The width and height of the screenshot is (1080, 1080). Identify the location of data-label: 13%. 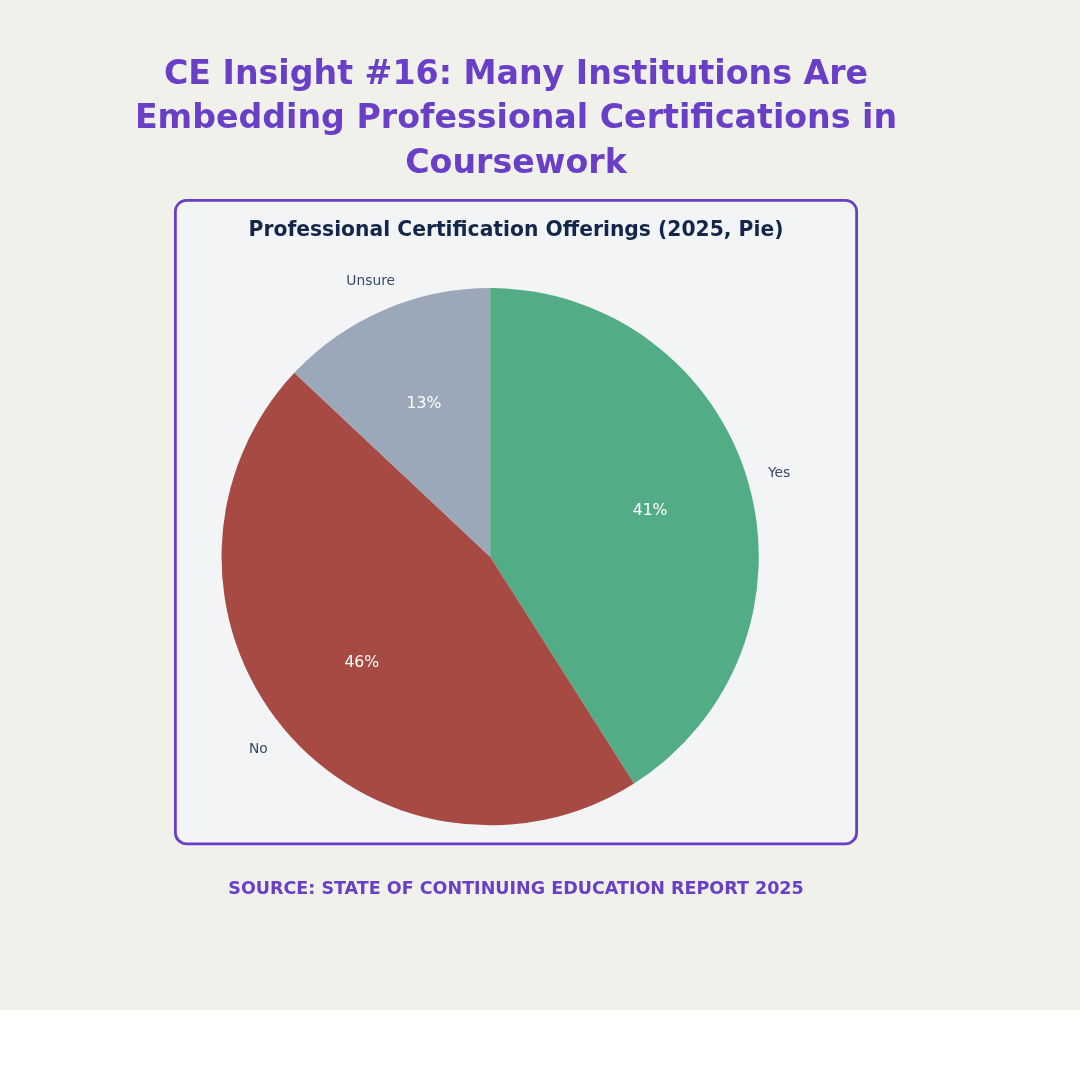
(424, 403).